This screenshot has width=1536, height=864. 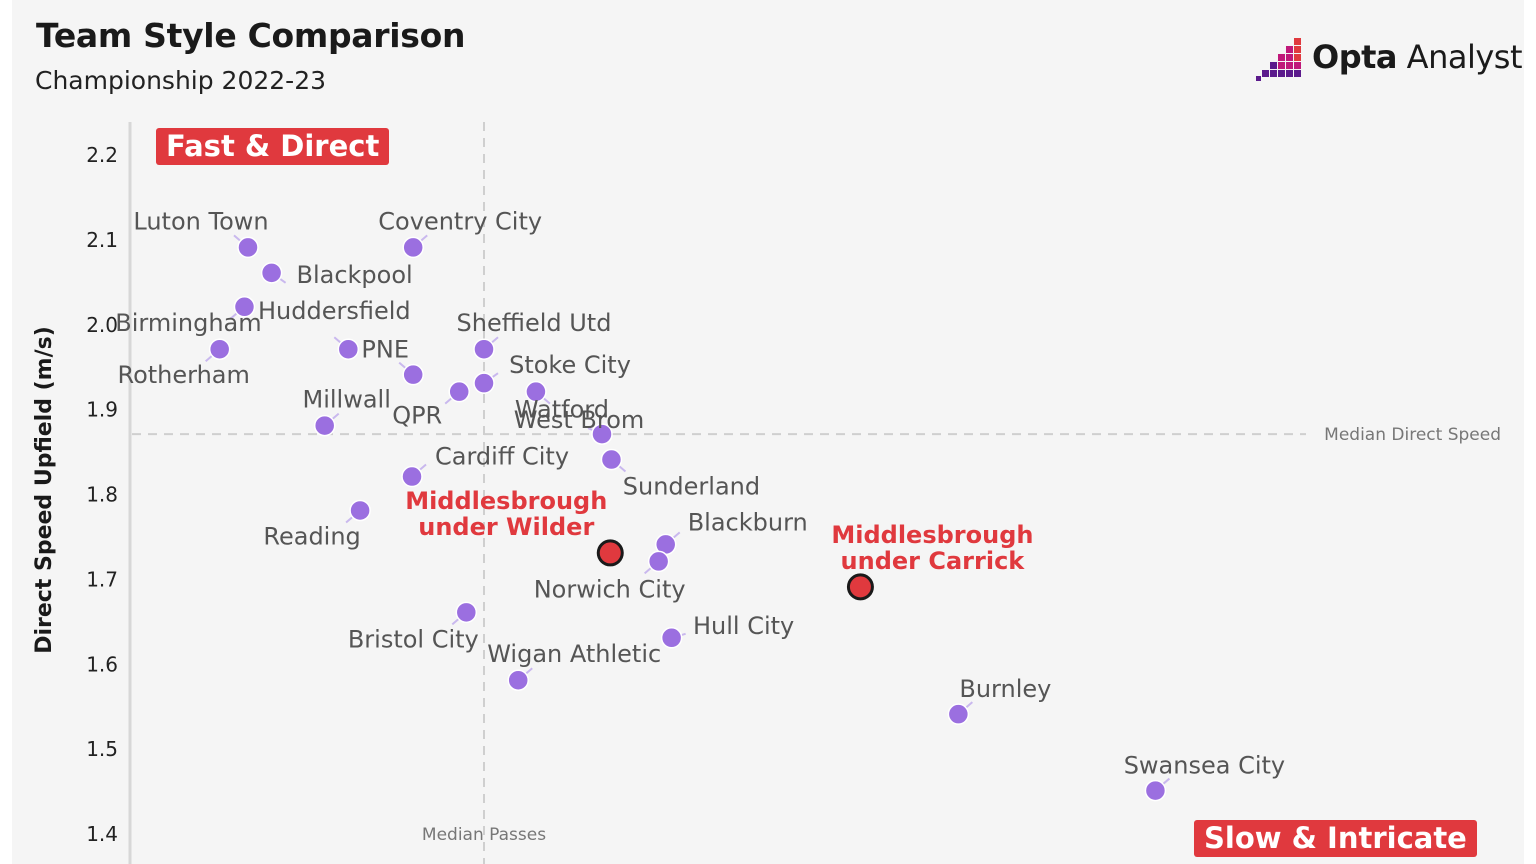 I want to click on label-huddersfield: Huddersfield, so click(x=334, y=311).